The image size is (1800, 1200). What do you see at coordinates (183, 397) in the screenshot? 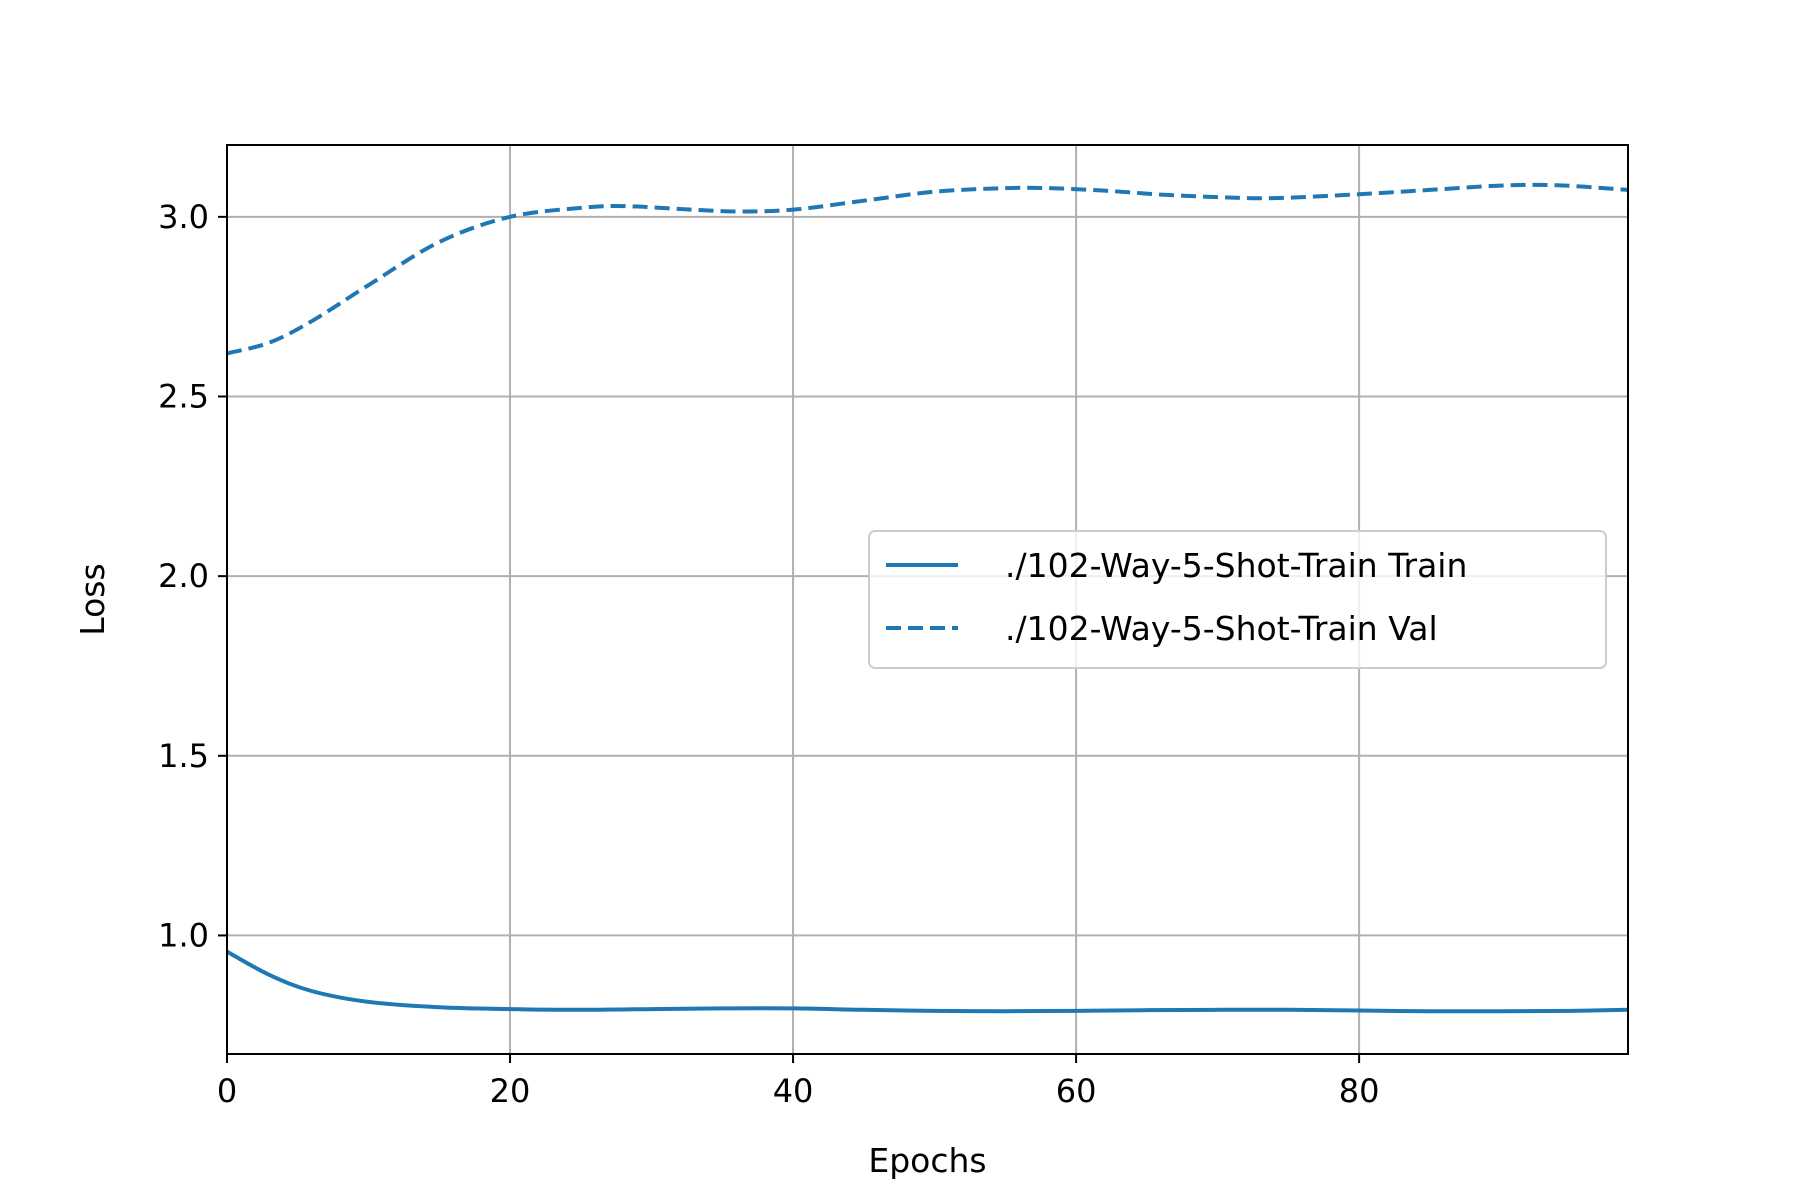
I see `y-tick-label: 2.5` at bounding box center [183, 397].